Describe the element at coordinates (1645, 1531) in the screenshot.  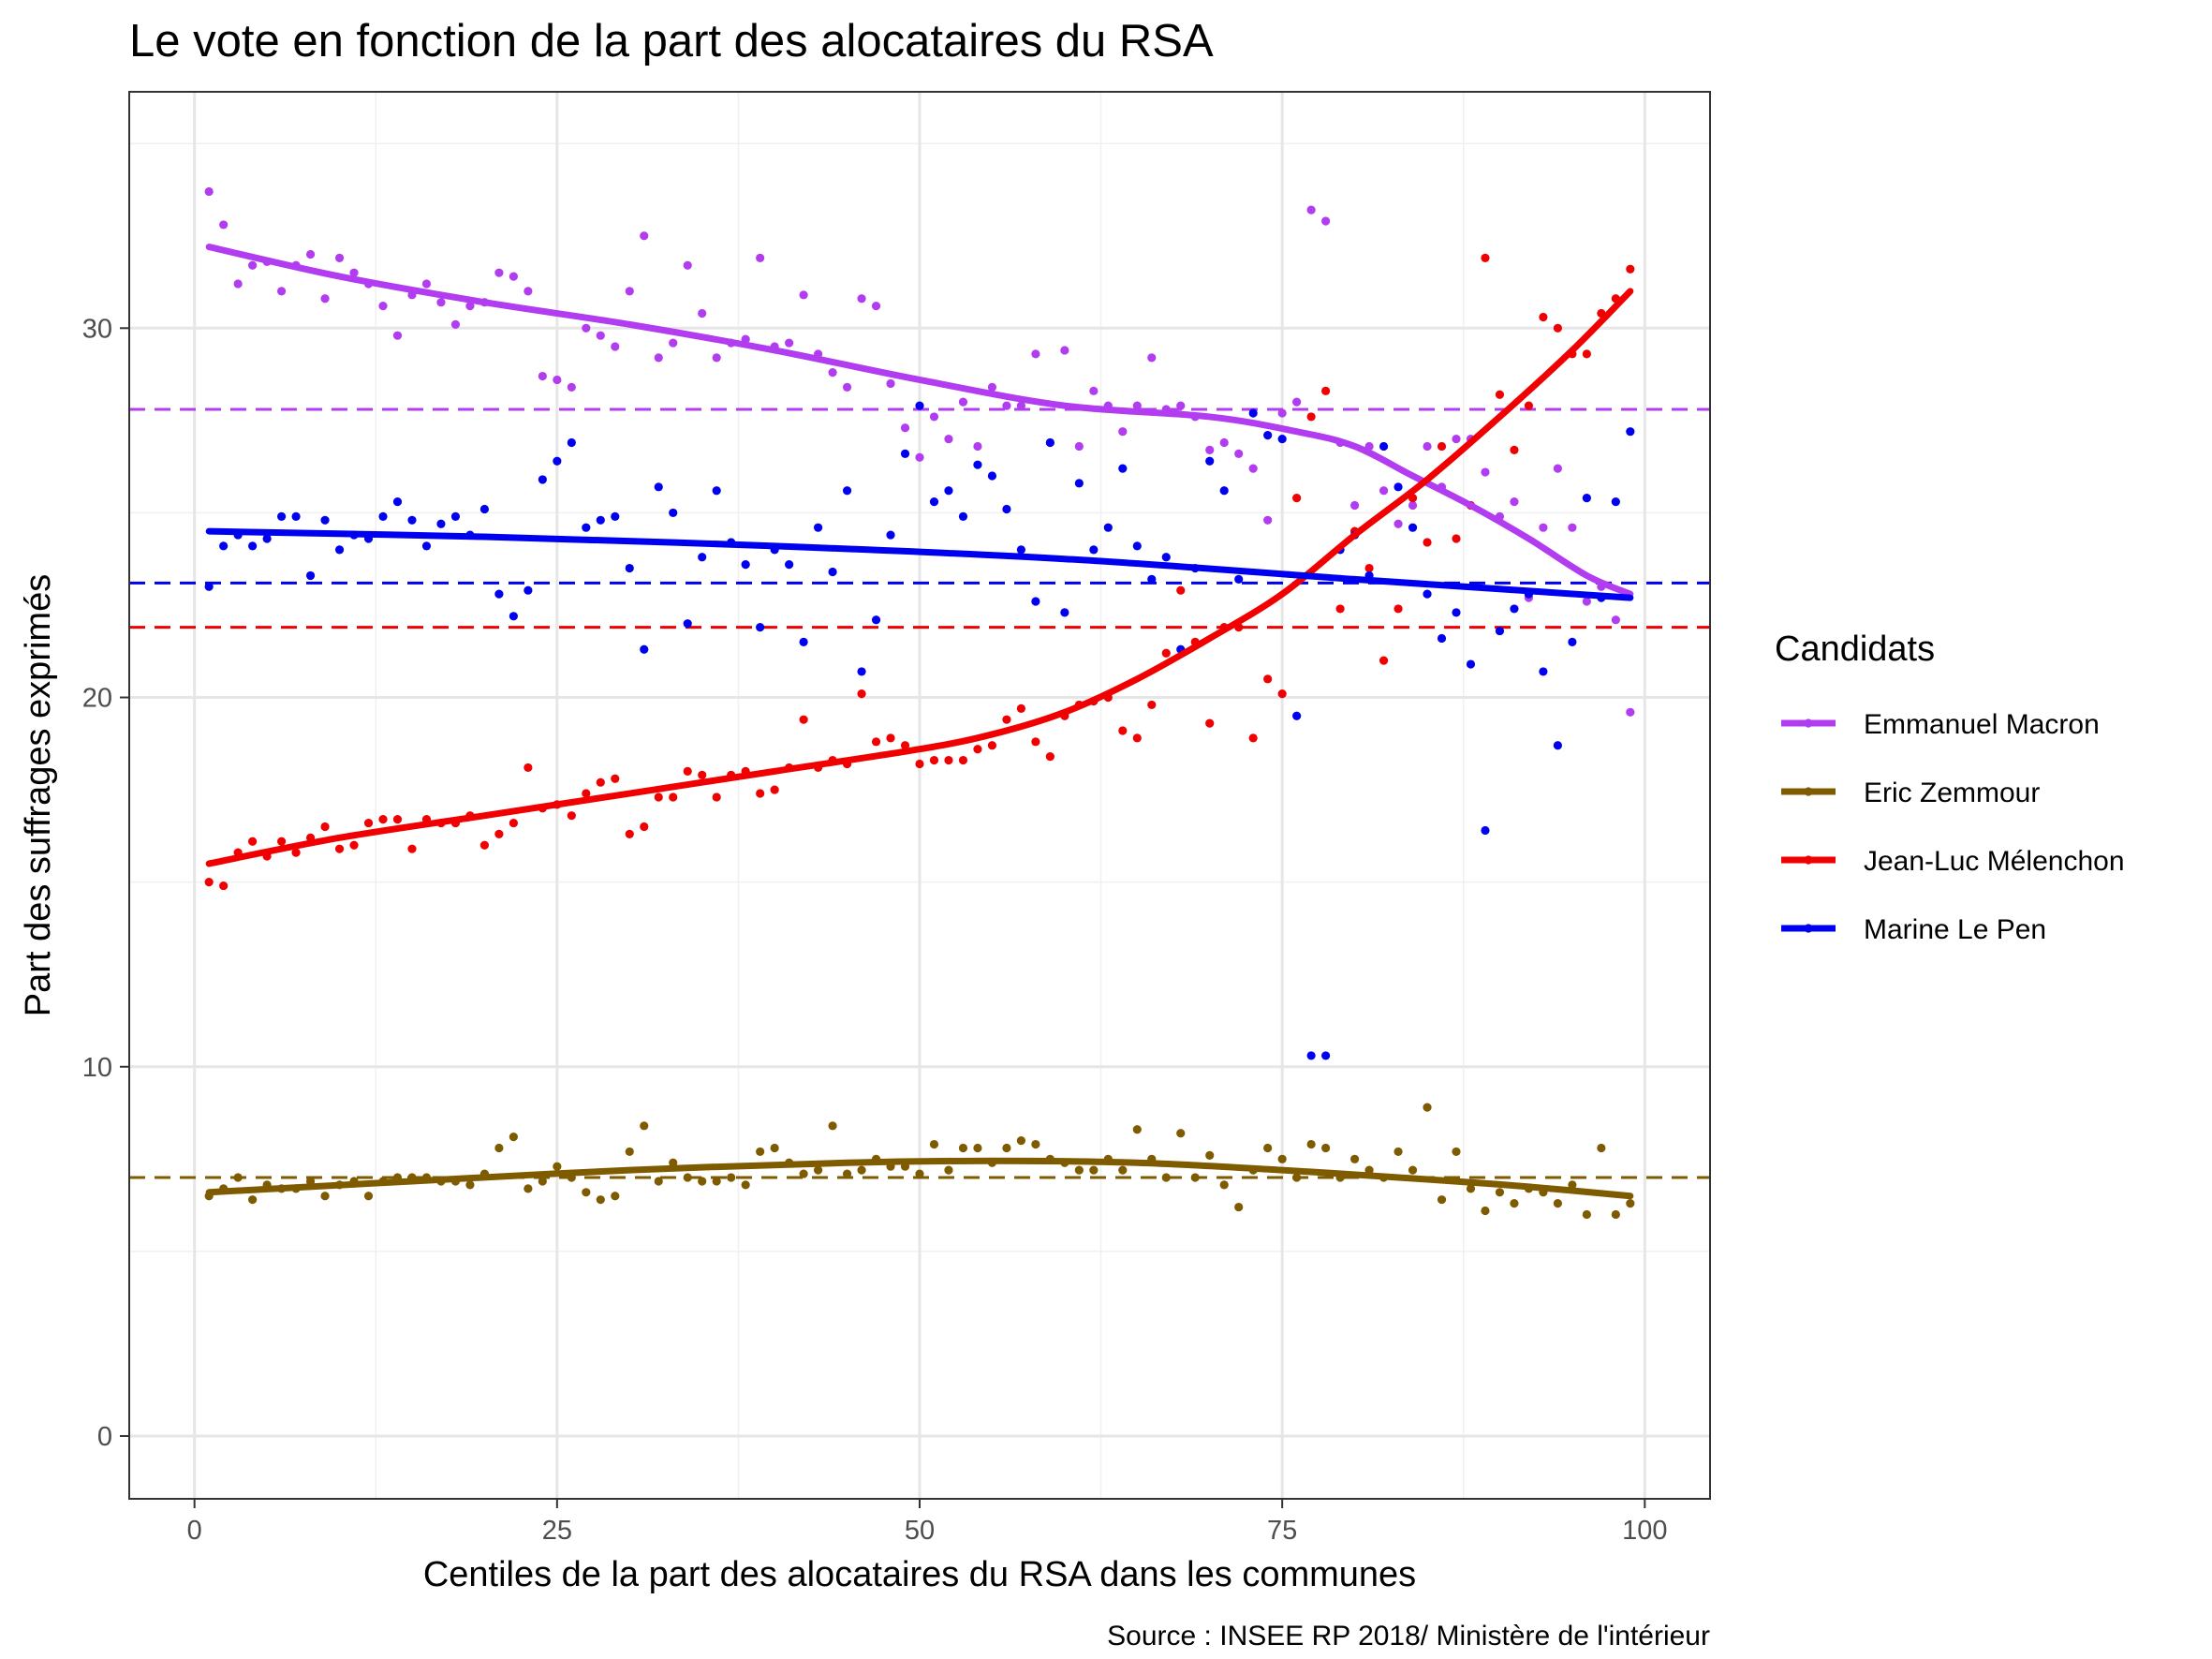
I see `x-tick-label: 100` at that location.